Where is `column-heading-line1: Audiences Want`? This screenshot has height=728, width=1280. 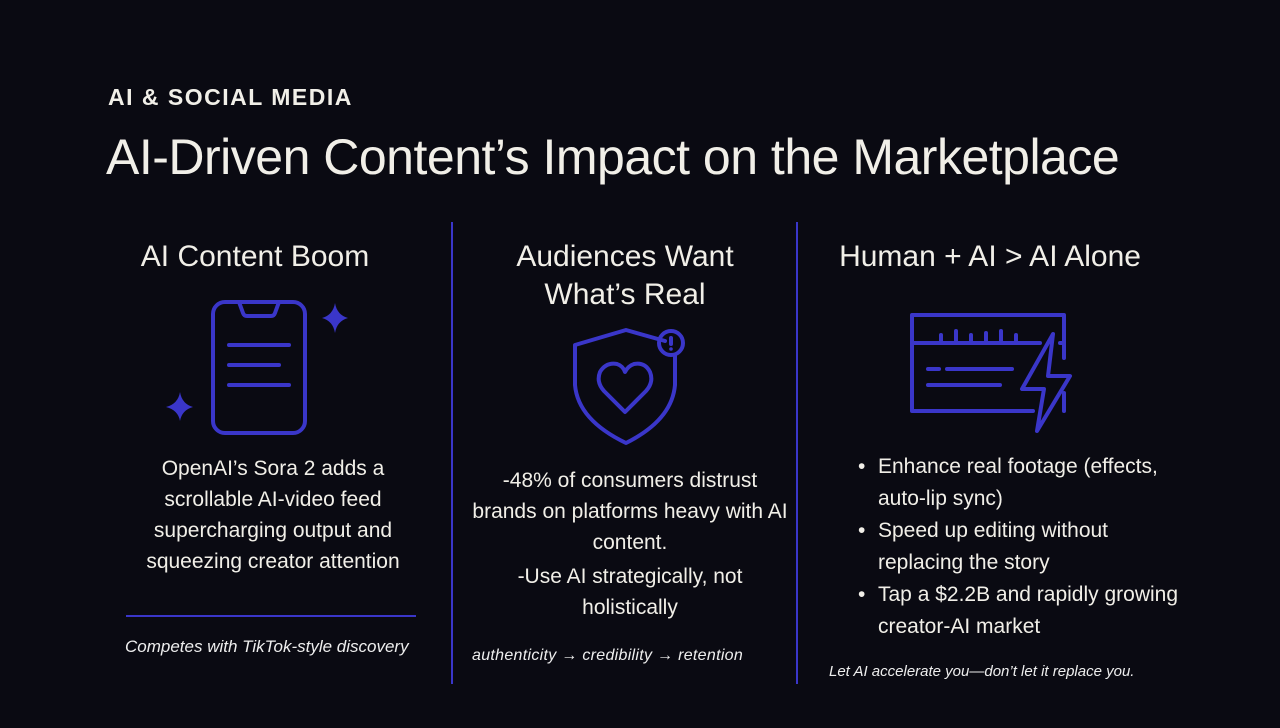
column-heading-line1: Audiences Want is located at coordinates (625, 256).